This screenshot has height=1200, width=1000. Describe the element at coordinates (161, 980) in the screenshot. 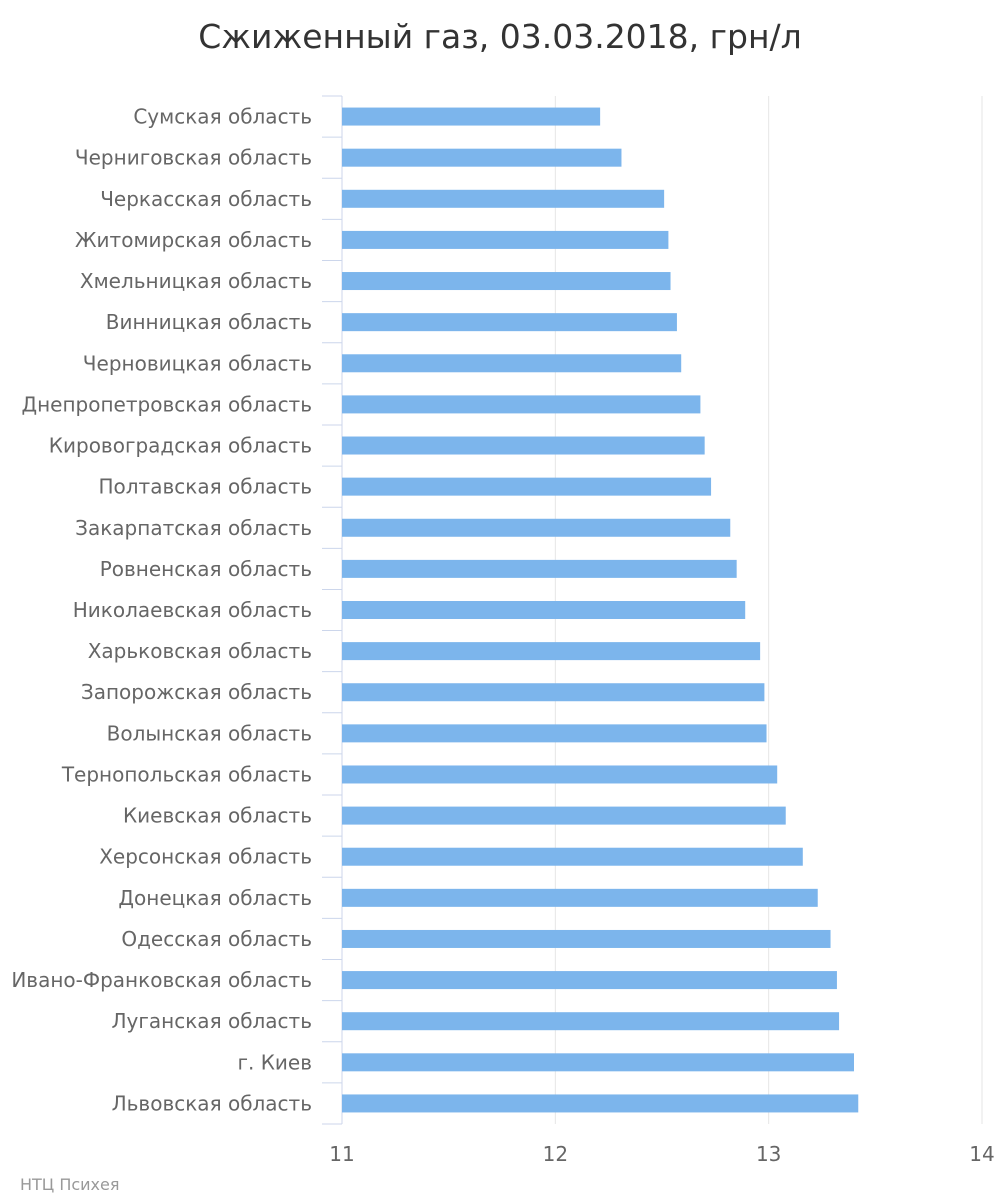

I see `category-label: Ивано-Франковская область` at that location.